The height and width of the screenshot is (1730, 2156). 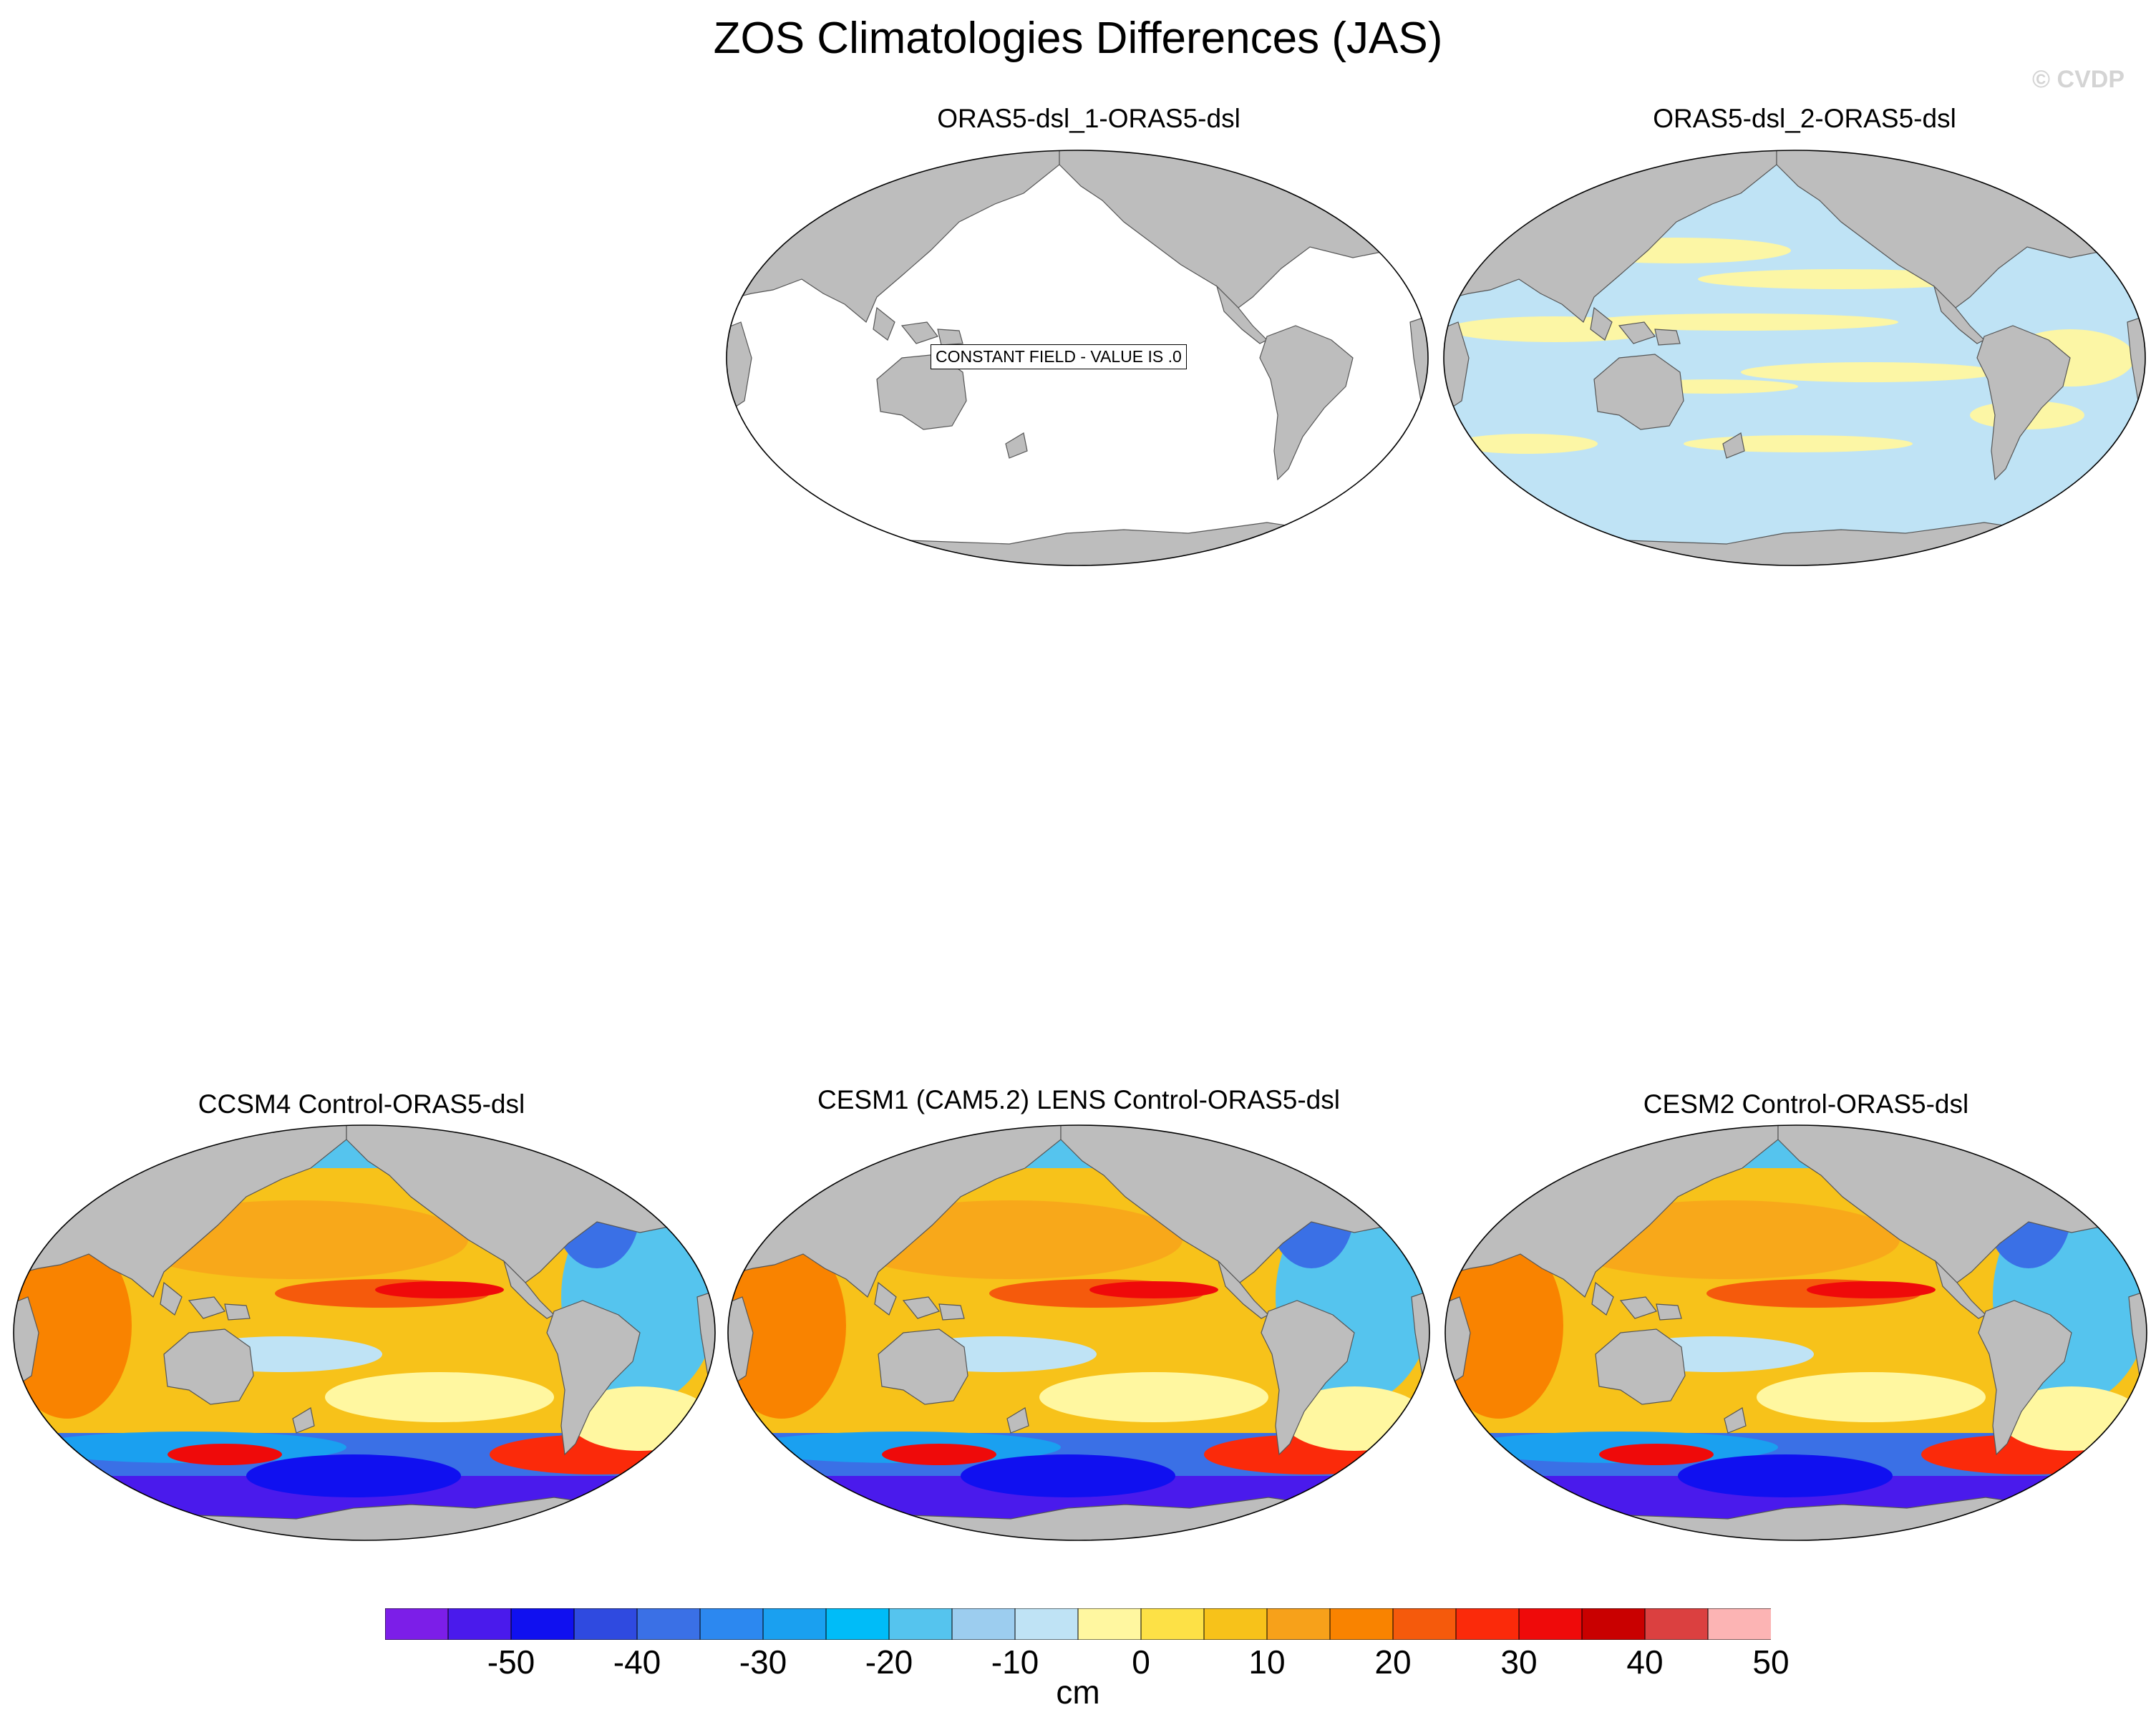 I want to click on colorbar-tick-label: 30, so click(x=1519, y=1662).